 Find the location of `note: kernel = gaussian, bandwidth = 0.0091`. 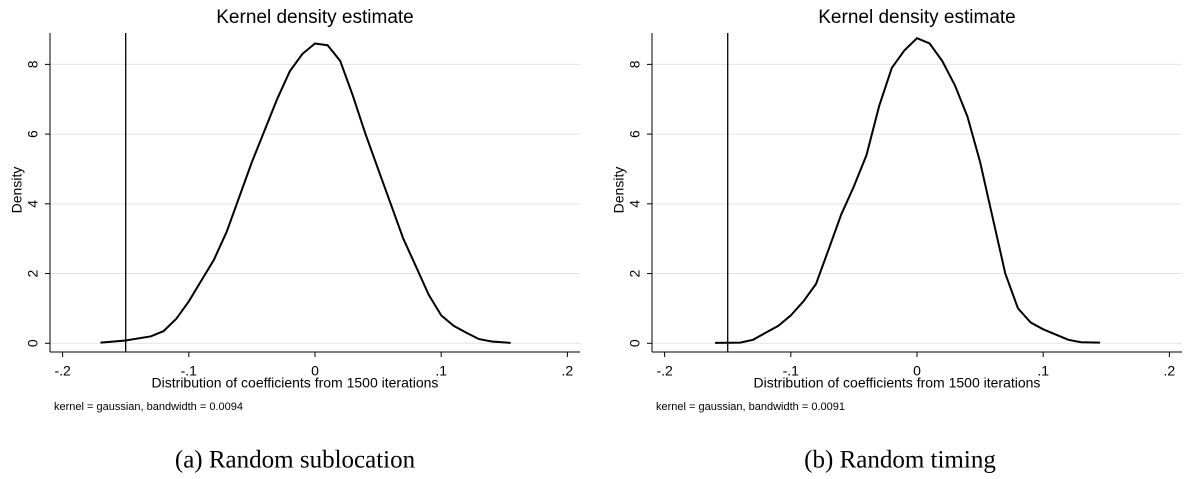

note: kernel = gaussian, bandwidth = 0.0091 is located at coordinates (750, 407).